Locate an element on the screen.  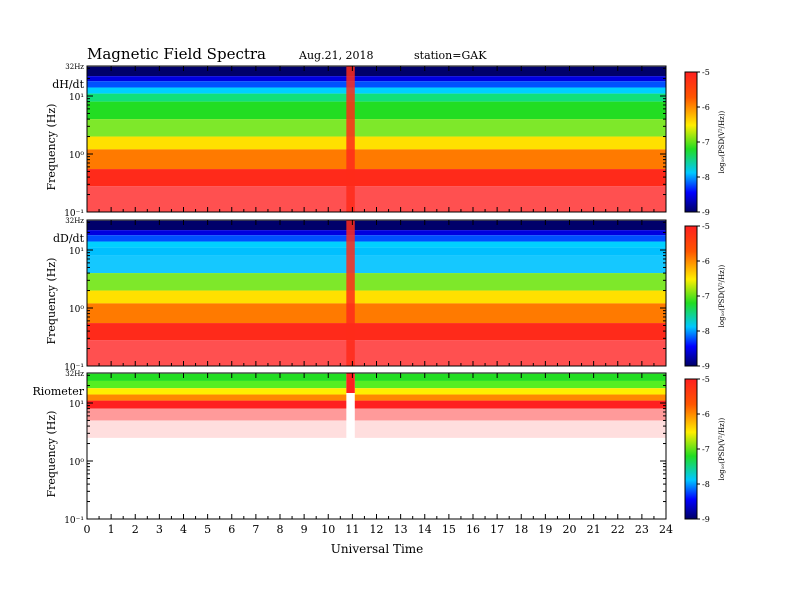
x-tick-label: 17 is located at coordinates (497, 529).